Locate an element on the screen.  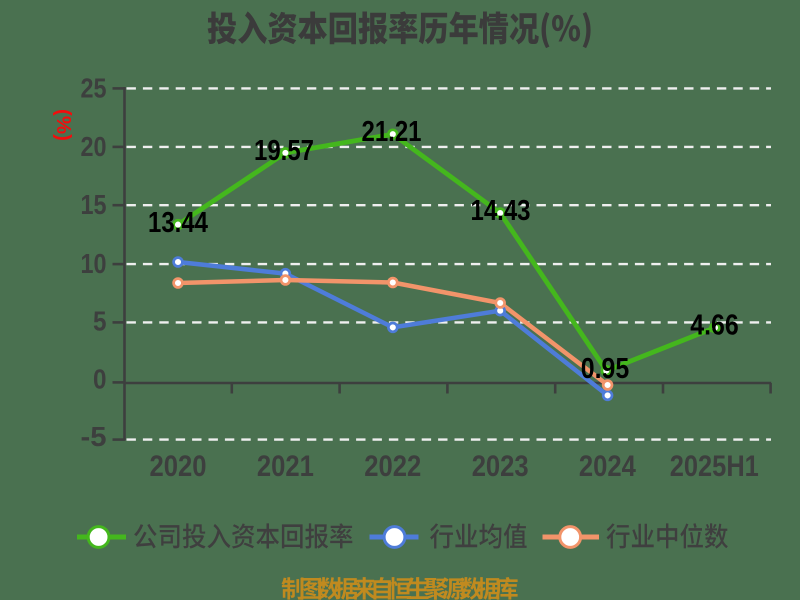
svg-text: 2020 is located at coordinates (178, 466).